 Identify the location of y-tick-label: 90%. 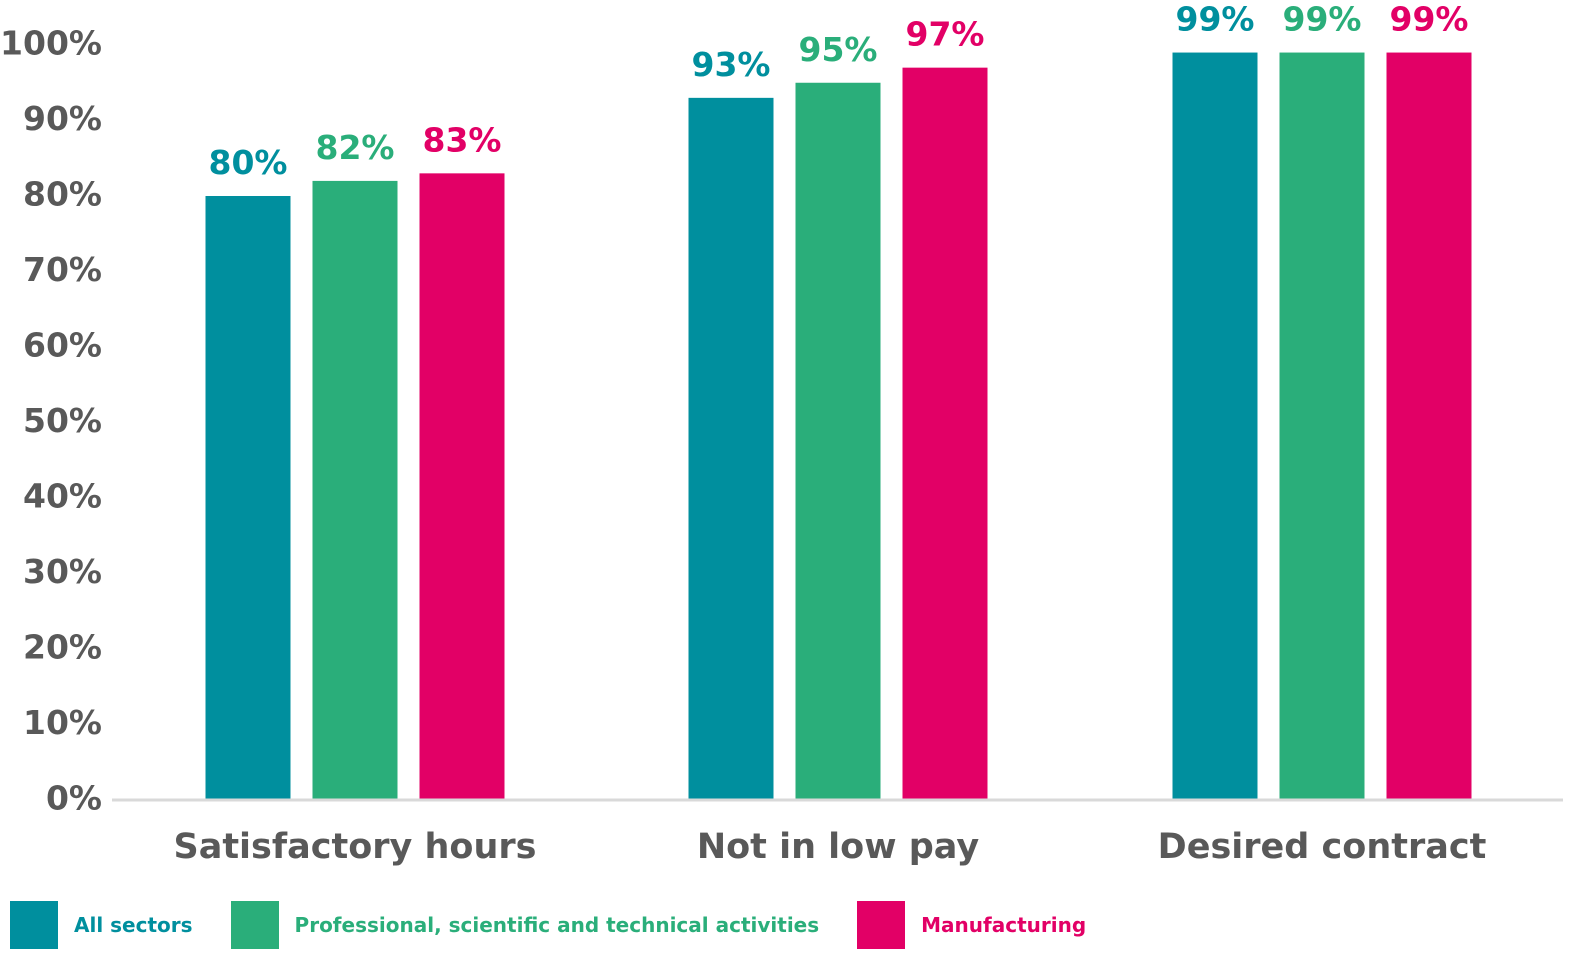
(62, 118).